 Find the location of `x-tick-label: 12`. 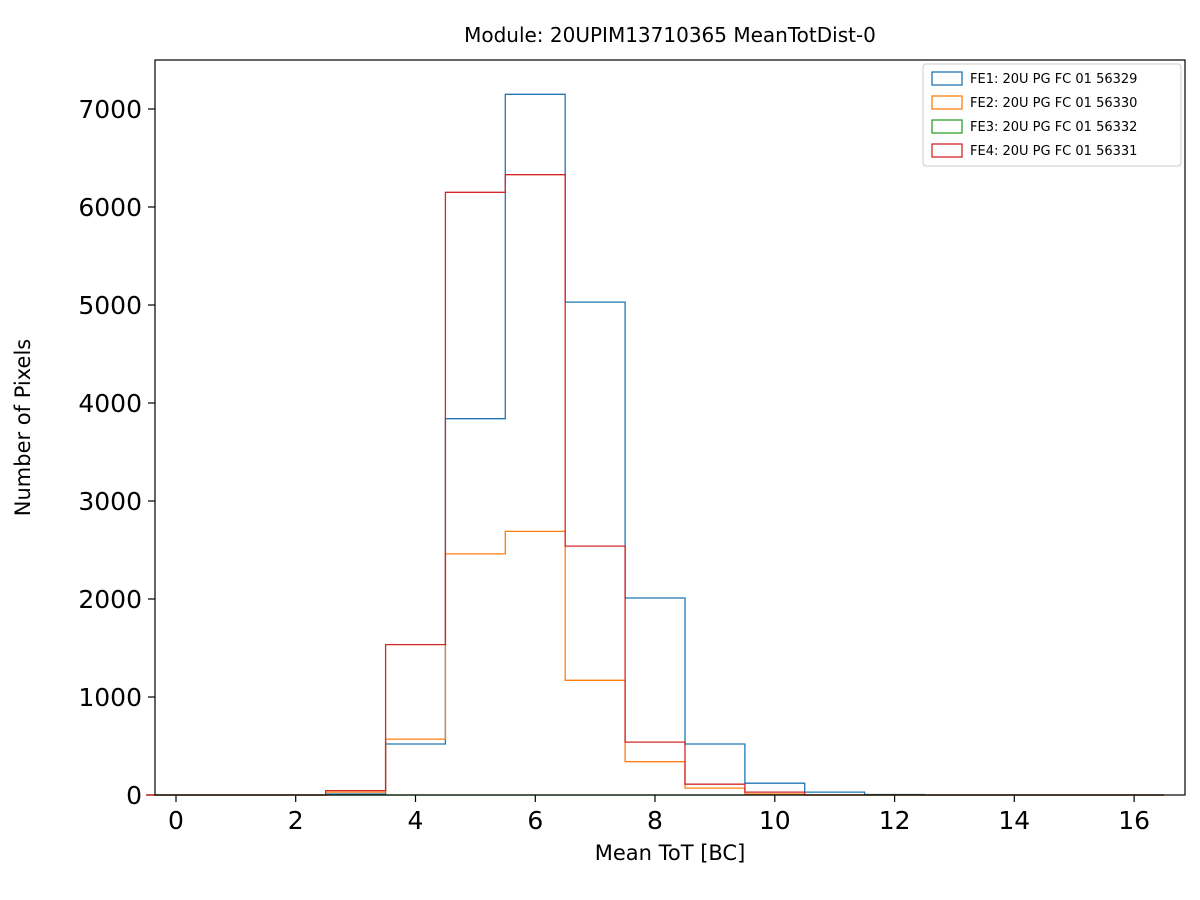

x-tick-label: 12 is located at coordinates (895, 820).